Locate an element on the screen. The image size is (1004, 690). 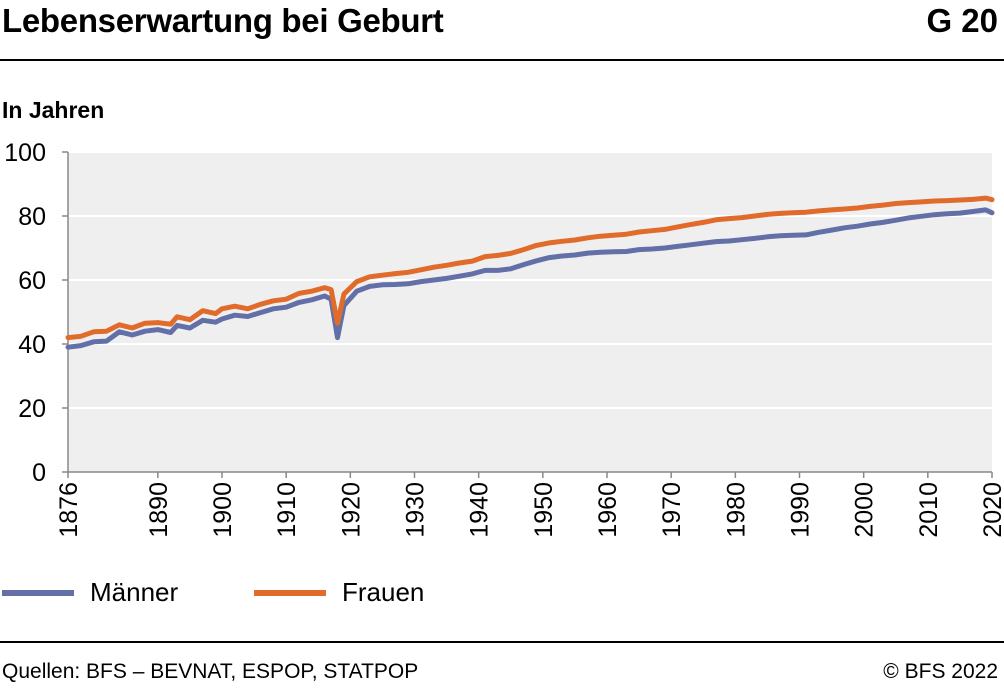
legend-label-men: Männer is located at coordinates (134, 592).